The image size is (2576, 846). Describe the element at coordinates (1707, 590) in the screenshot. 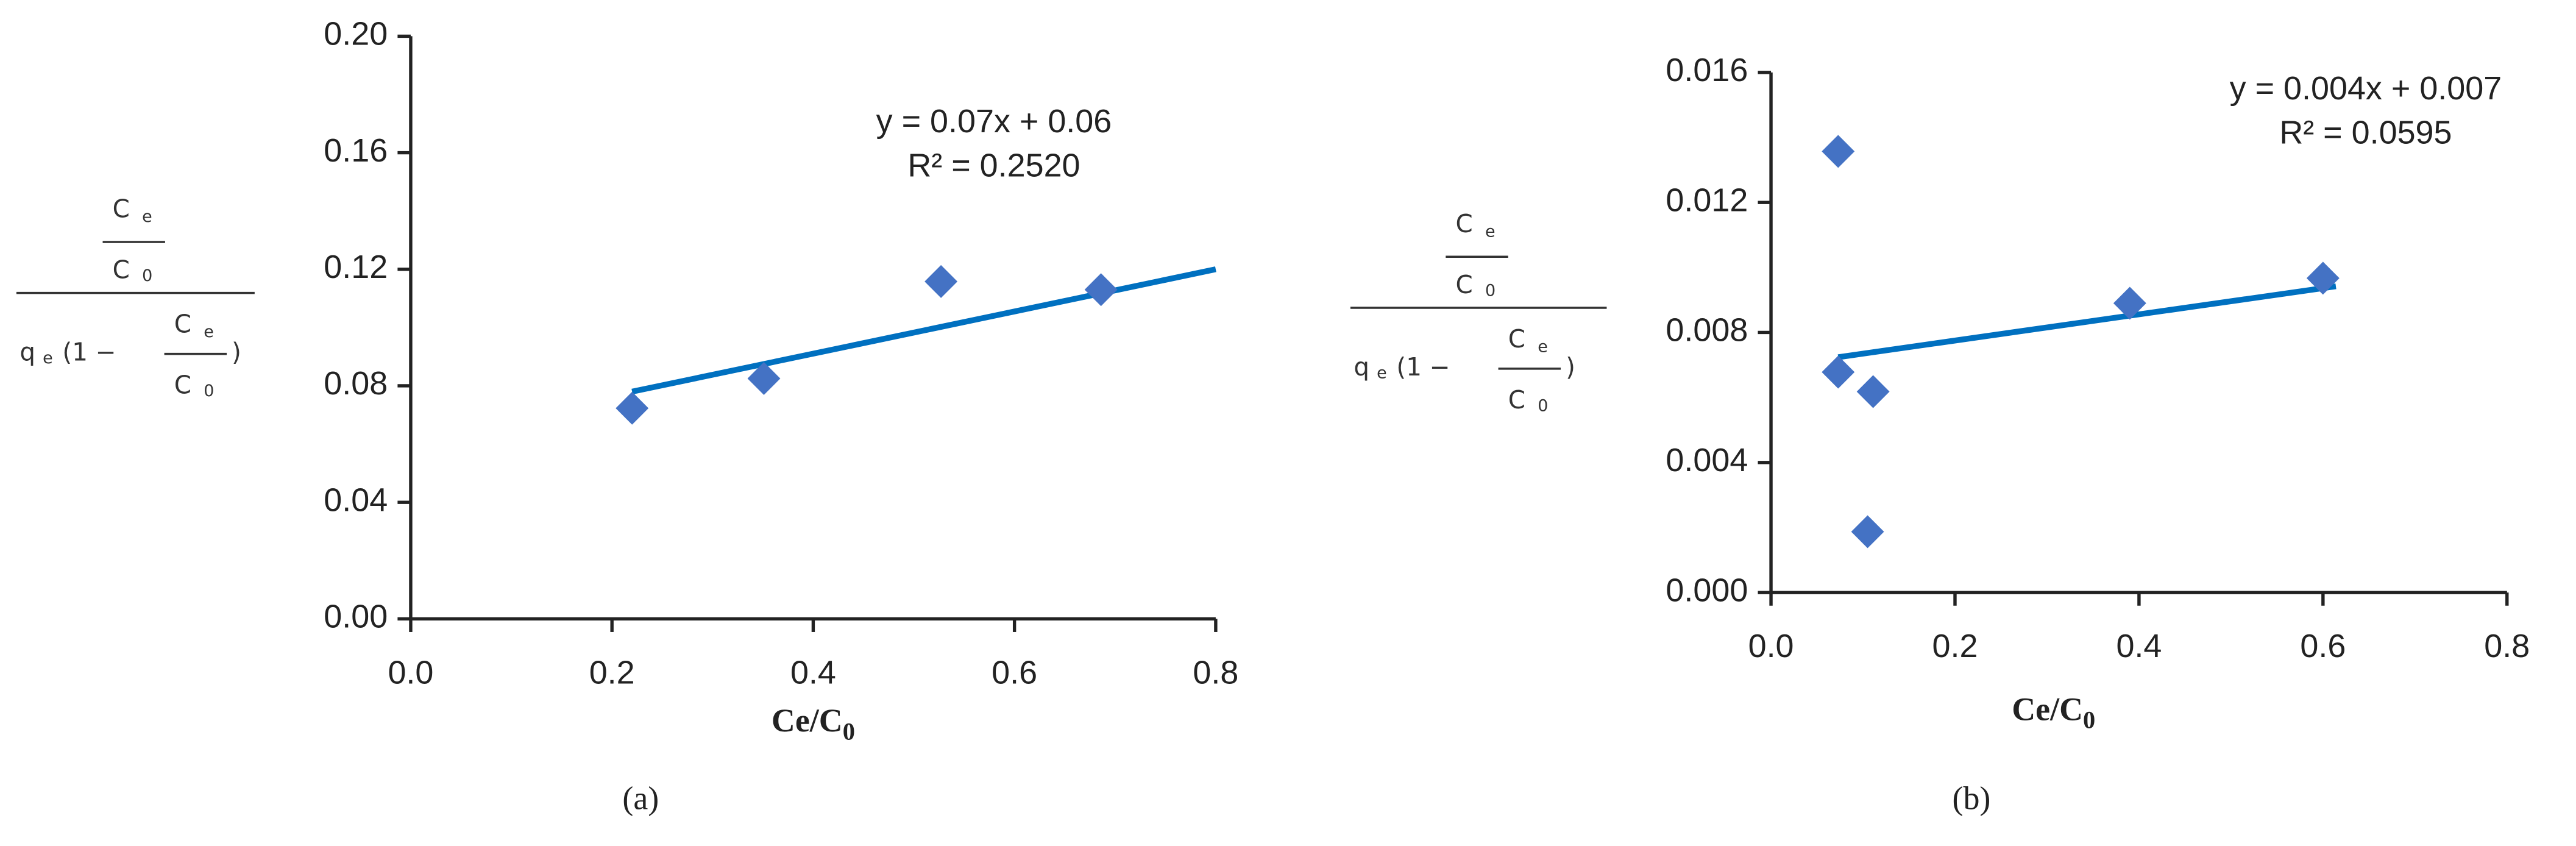

I see `y-tick-label: 0.000` at that location.